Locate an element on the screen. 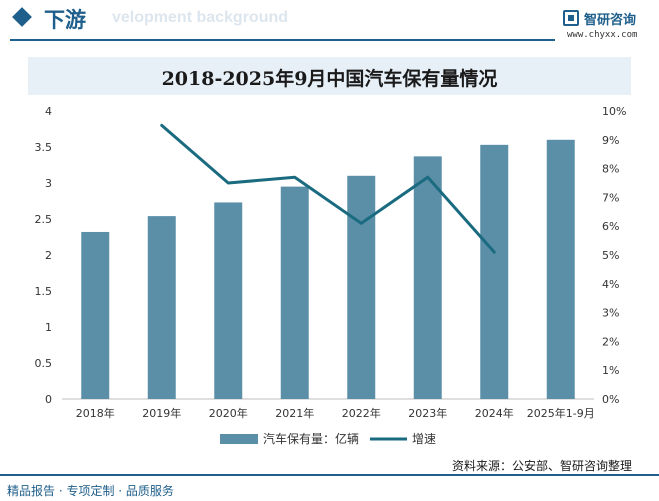 The width and height of the screenshot is (659, 501). y-left-tick-label: 1 is located at coordinates (48, 327).